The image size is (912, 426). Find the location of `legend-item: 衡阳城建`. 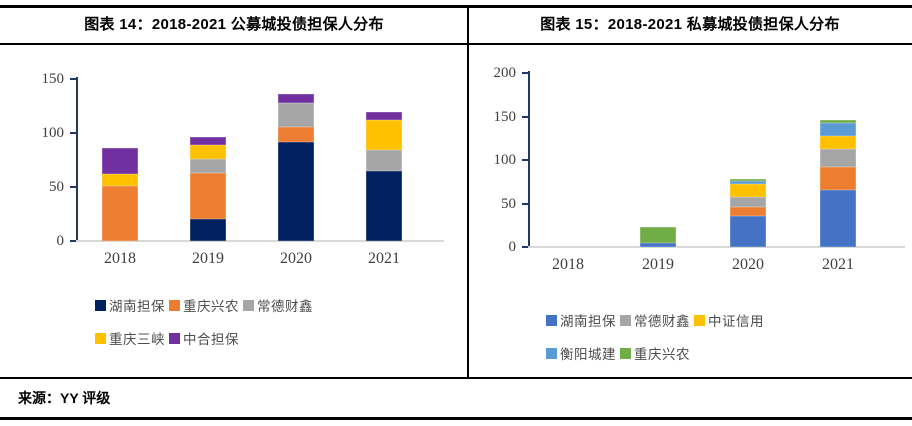

legend-item: 衡阳城建 is located at coordinates (581, 353).